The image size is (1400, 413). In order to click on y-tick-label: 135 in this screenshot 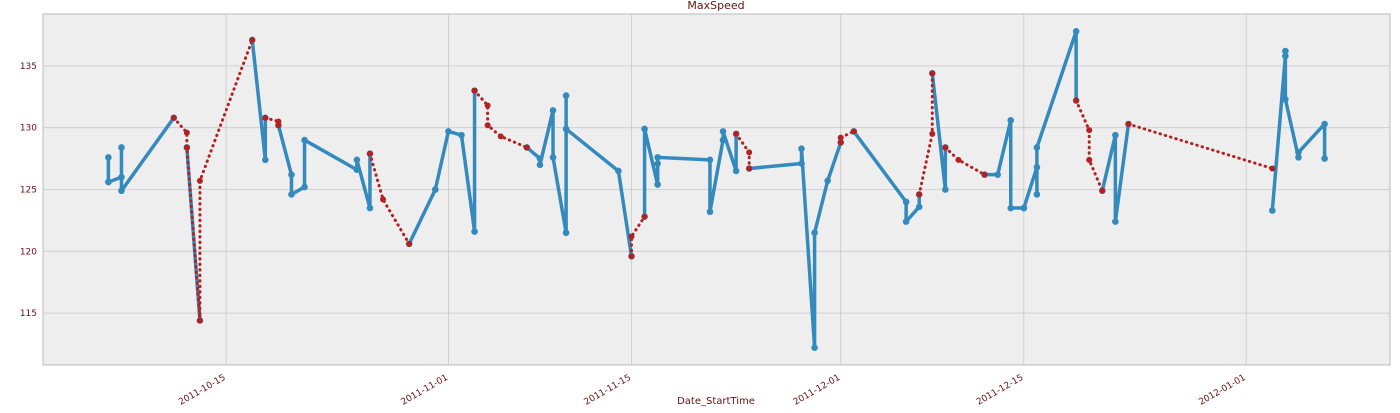, I will do `click(28, 67)`.